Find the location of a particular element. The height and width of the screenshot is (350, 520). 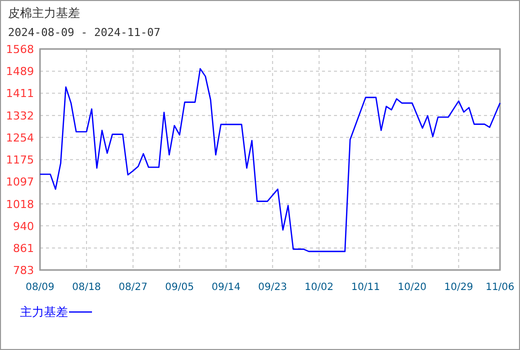

x-tick-label: 11/06 is located at coordinates (500, 287).